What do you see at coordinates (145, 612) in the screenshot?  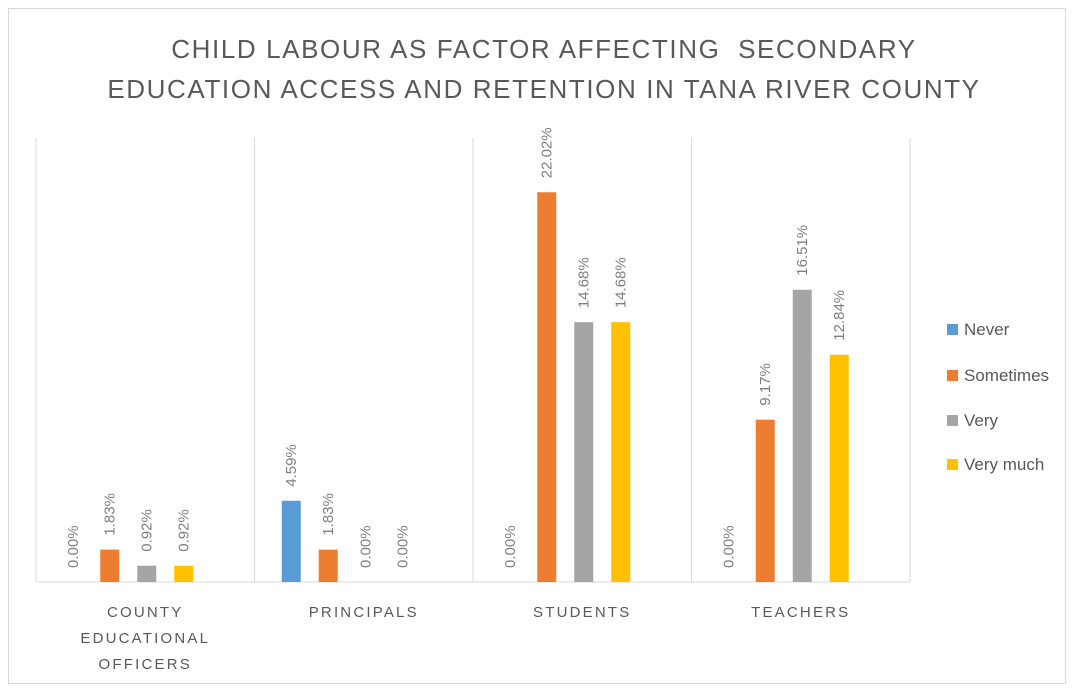 I see `category-label: COUNTY` at bounding box center [145, 612].